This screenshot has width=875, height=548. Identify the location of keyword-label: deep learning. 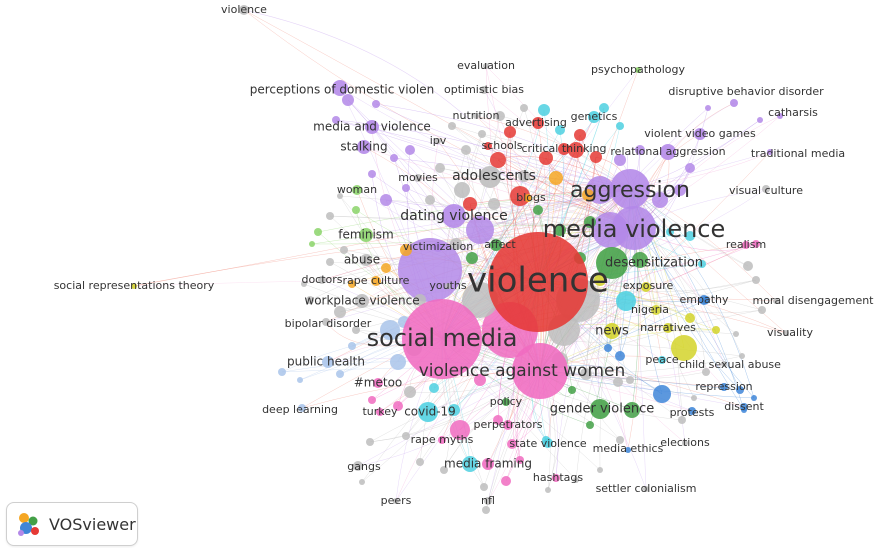
(300, 409).